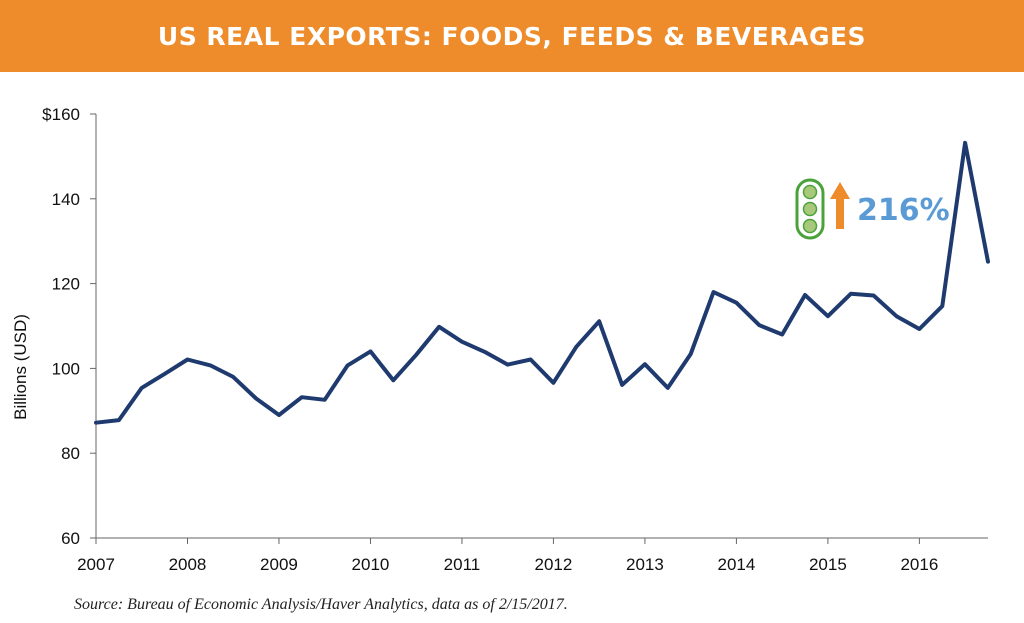 The width and height of the screenshot is (1024, 623). What do you see at coordinates (69, 326) in the screenshot?
I see `y-axis-ticks: $160 140 120 100 80 60` at bounding box center [69, 326].